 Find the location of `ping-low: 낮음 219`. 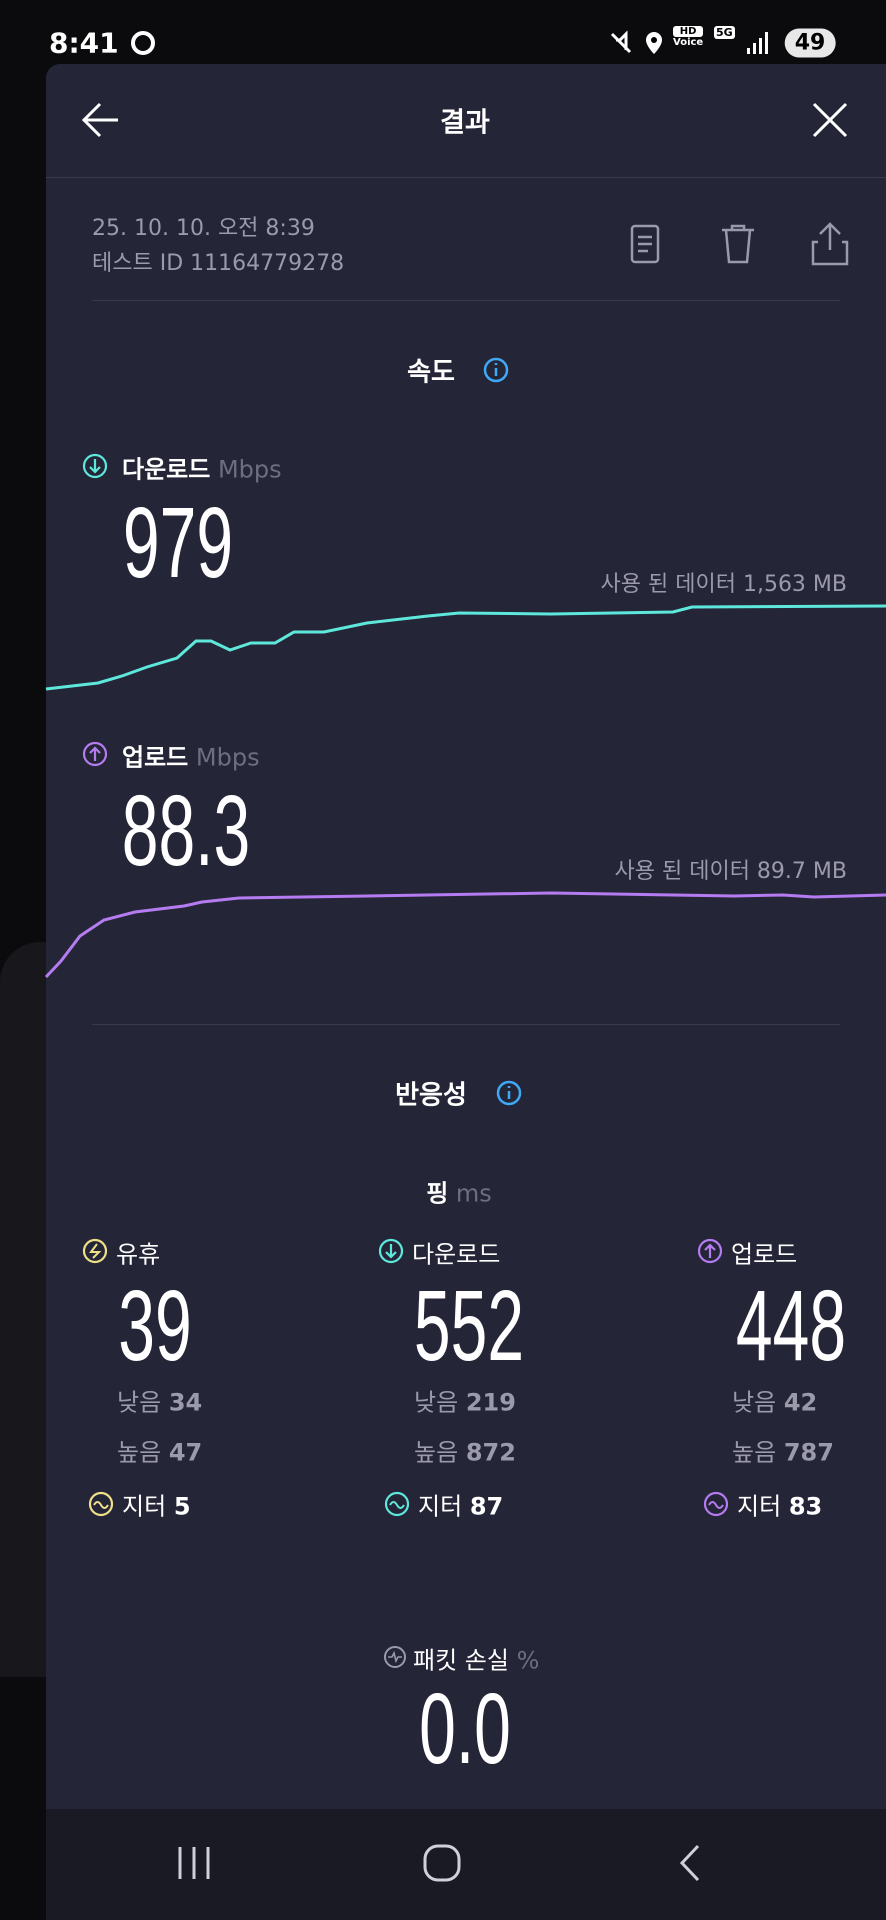

ping-low: 낮음 219 is located at coordinates (465, 1400).